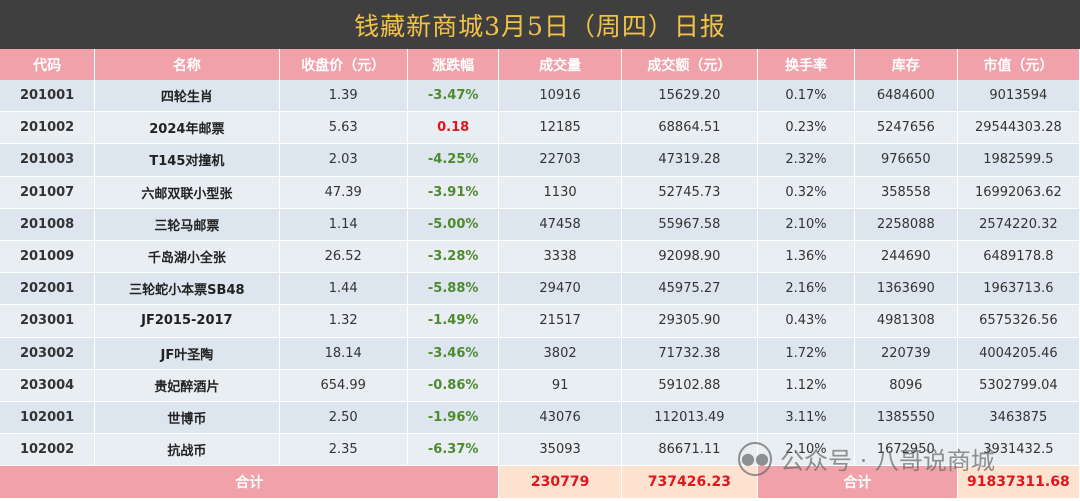 This screenshot has height=501, width=1080. What do you see at coordinates (560, 96) in the screenshot?
I see `cell-volume: 10916` at bounding box center [560, 96].